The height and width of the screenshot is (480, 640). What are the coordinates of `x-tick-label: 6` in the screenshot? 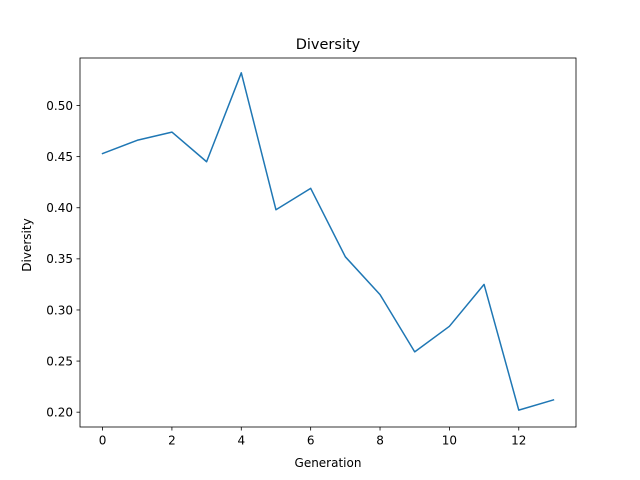 It's located at (311, 441).